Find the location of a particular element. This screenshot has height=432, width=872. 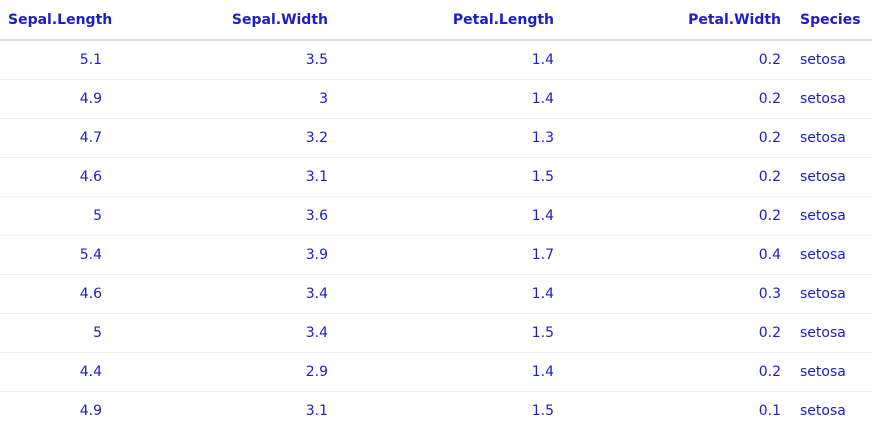

table-row: 5.1 3.5 1.4 0.2 setosa is located at coordinates (436, 60).